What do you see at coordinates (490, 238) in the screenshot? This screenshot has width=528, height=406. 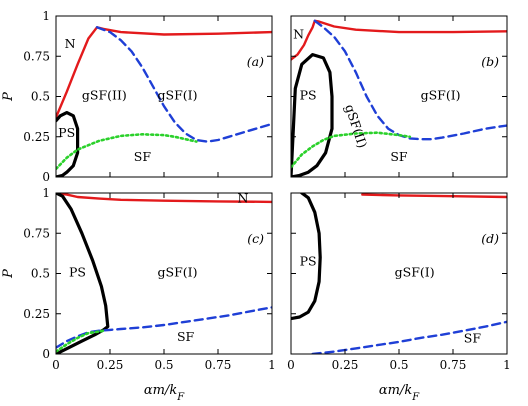 I see `panel-label: (d)` at bounding box center [490, 238].